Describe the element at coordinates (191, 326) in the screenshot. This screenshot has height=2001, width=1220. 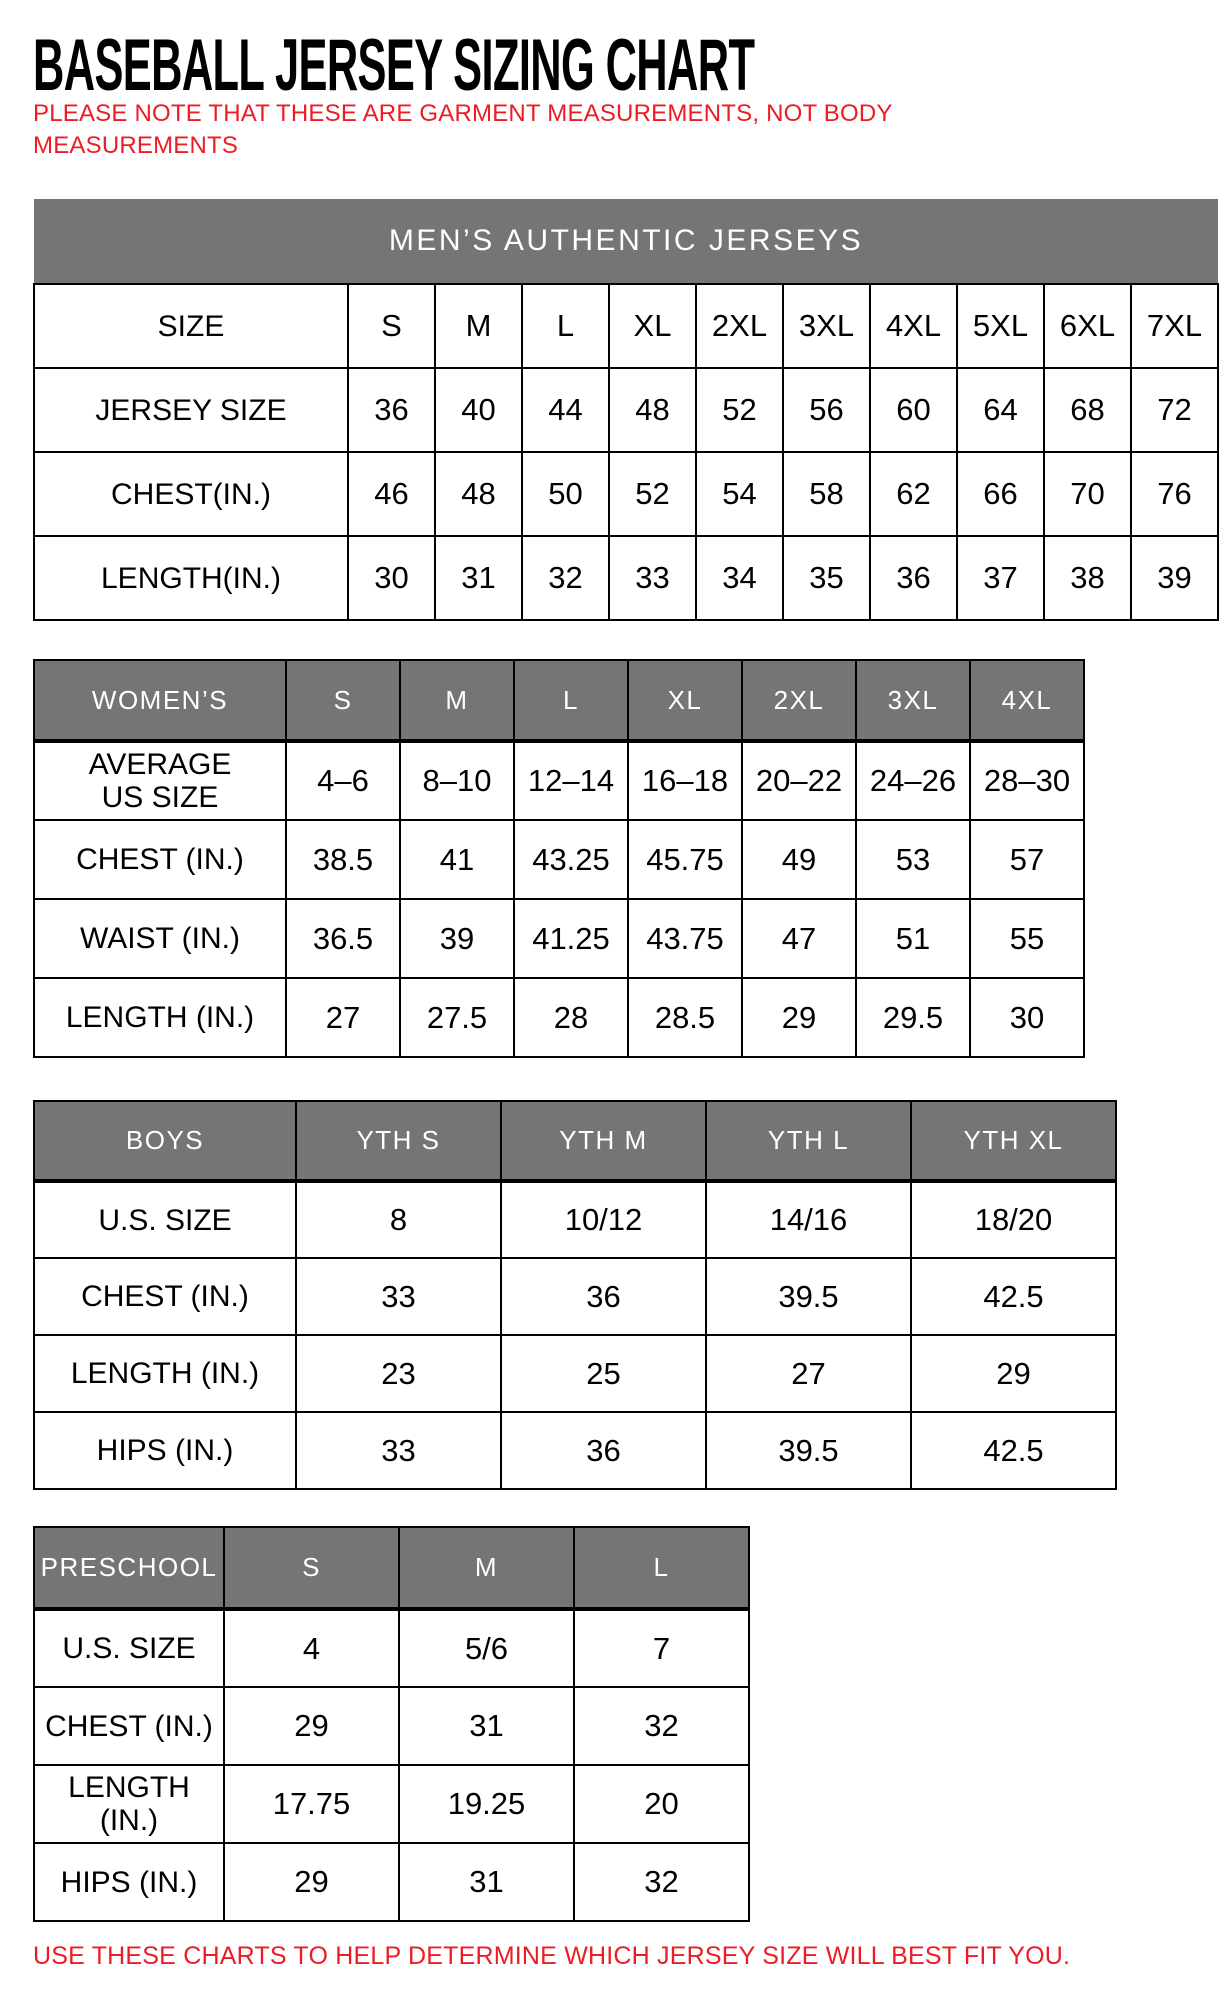
I see `row-label-cell: SIZE` at that location.